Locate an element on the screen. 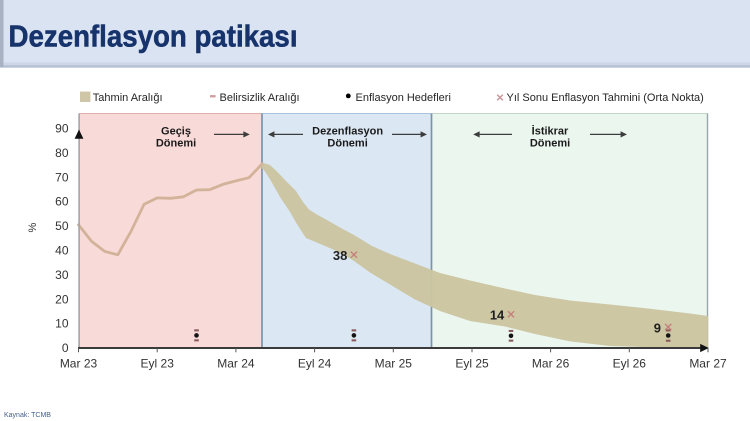 This screenshot has height=421, width=750. svg-text: 80 is located at coordinates (62, 153).